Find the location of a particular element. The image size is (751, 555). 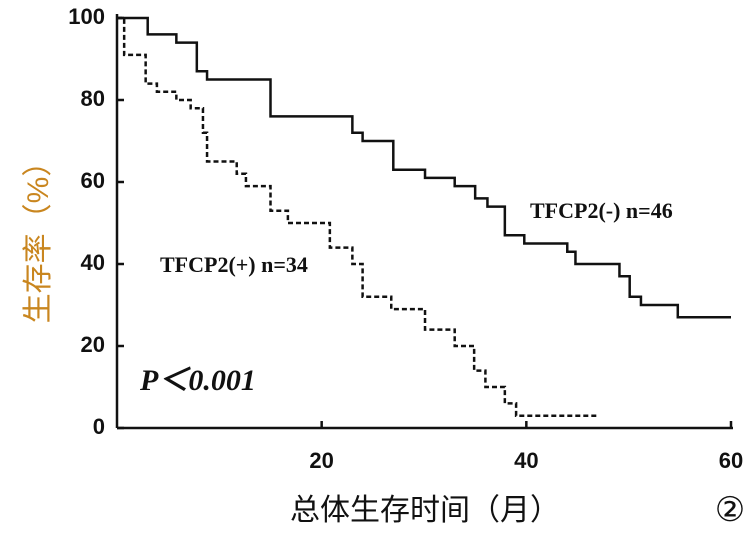

y-tick-label: 60 is located at coordinates (93, 180).